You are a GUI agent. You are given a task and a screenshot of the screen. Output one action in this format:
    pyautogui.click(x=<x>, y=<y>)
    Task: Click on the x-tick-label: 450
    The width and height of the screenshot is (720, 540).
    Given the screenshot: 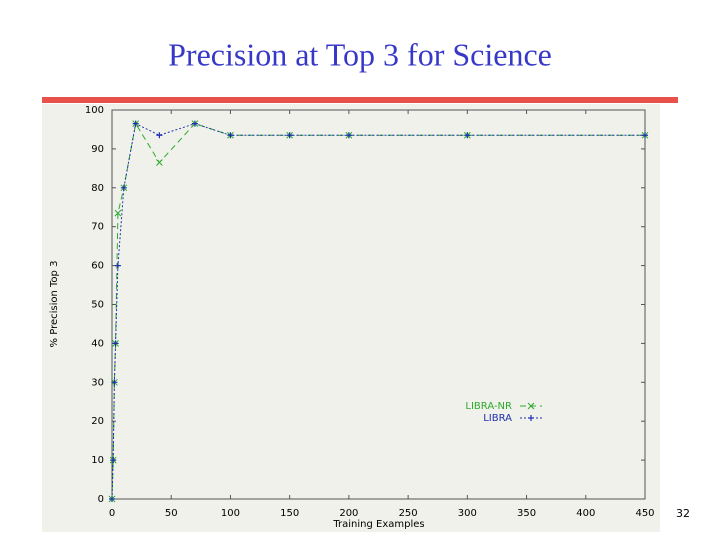 What is the action you would take?
    pyautogui.click(x=644, y=513)
    